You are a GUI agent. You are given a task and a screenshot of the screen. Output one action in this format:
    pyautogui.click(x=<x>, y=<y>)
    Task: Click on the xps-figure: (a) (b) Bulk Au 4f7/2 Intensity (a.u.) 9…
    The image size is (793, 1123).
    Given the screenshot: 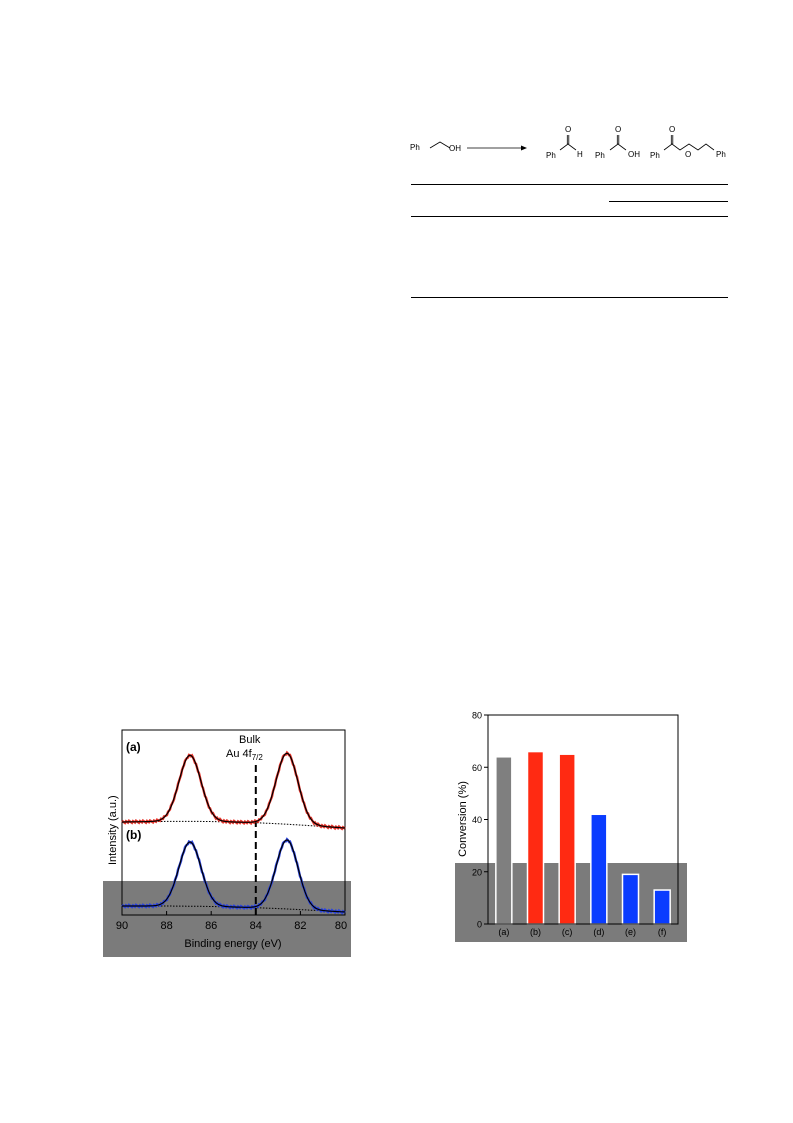 What is the action you would take?
    pyautogui.click(x=227, y=843)
    